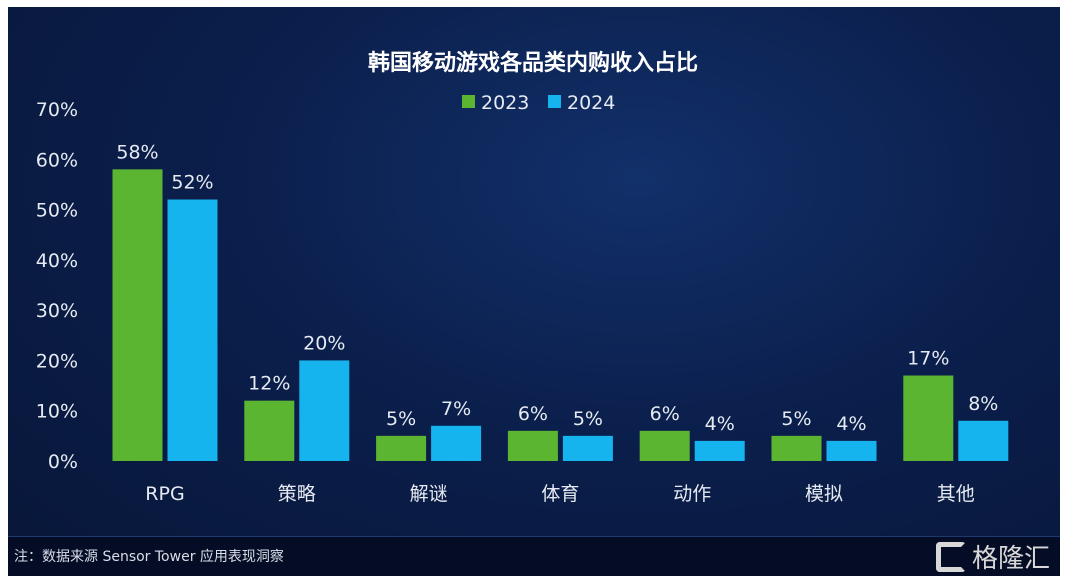 The width and height of the screenshot is (1066, 582). I want to click on x-axis: RPG 策略 解谜 体育 动作 模拟 其他, so click(560, 494).